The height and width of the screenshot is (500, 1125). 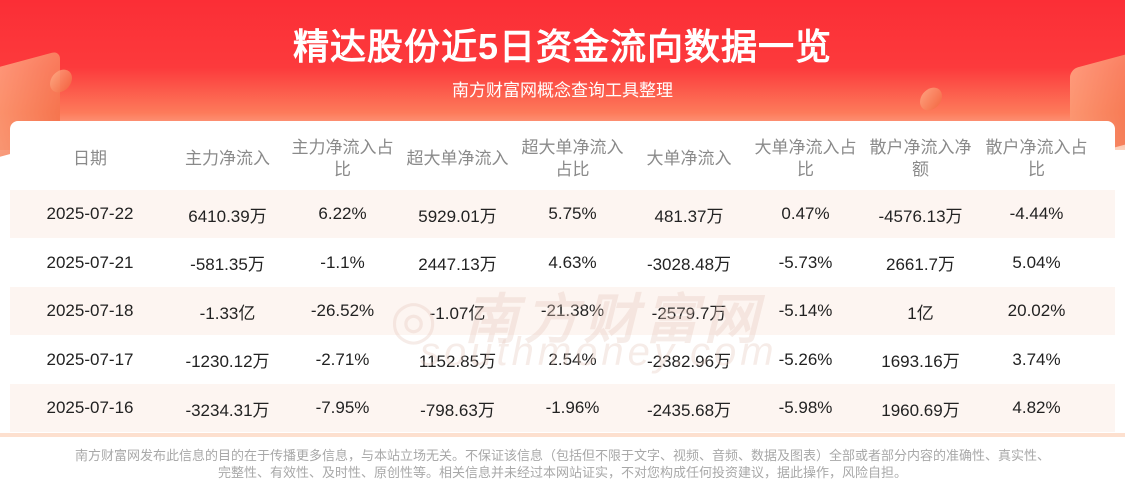 What do you see at coordinates (920, 313) in the screenshot?
I see `table-cell: 1亿` at bounding box center [920, 313].